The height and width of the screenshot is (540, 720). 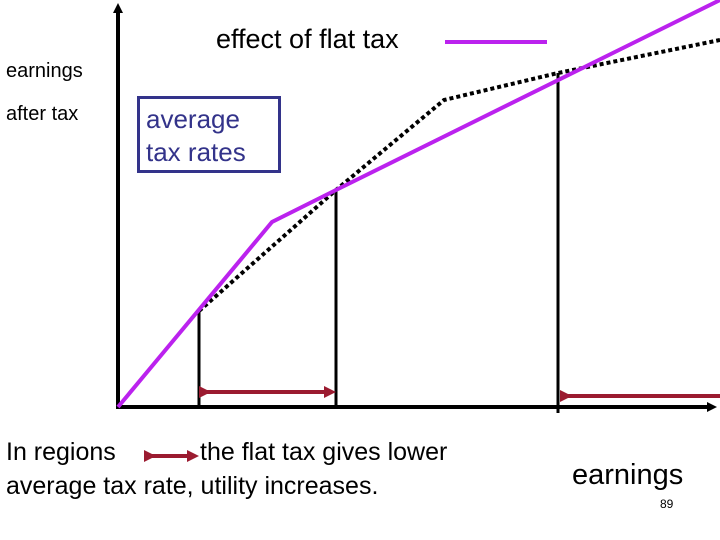 What do you see at coordinates (307, 39) in the screenshot?
I see `legend-label: effect of flat tax` at bounding box center [307, 39].